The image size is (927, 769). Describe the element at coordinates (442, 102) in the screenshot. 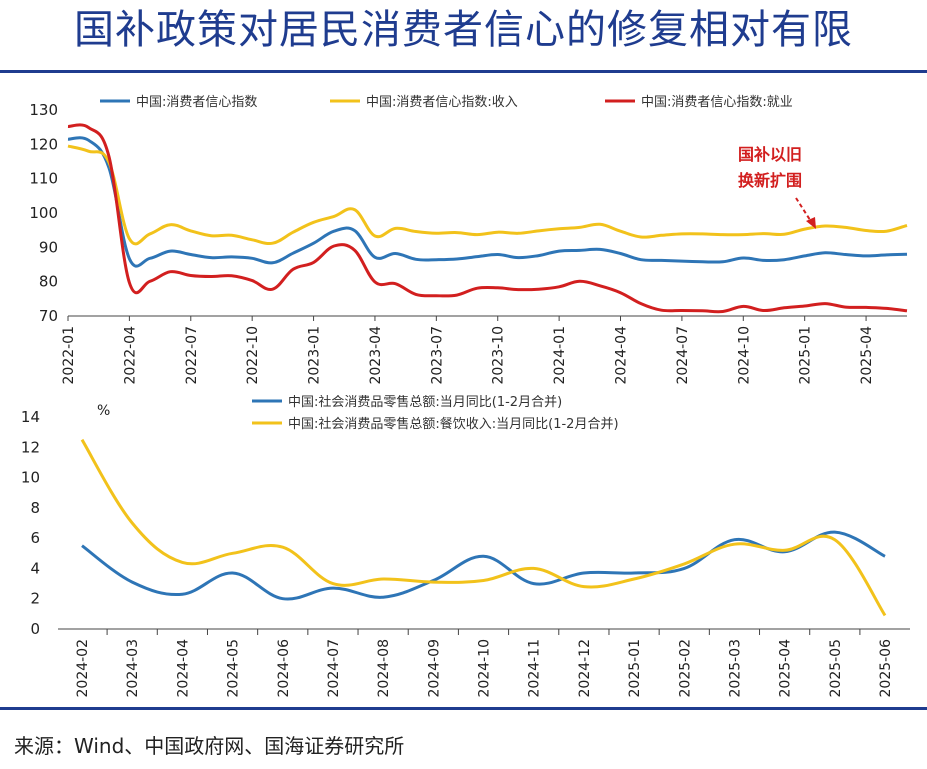

I see `legend-label: 中国:消费者信心指数:收入` at that location.